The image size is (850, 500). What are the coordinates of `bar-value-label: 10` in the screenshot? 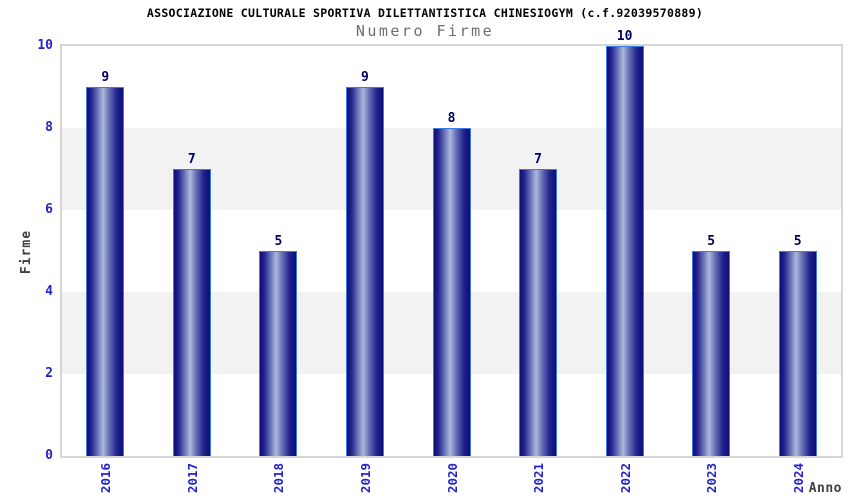 It's located at (624, 36).